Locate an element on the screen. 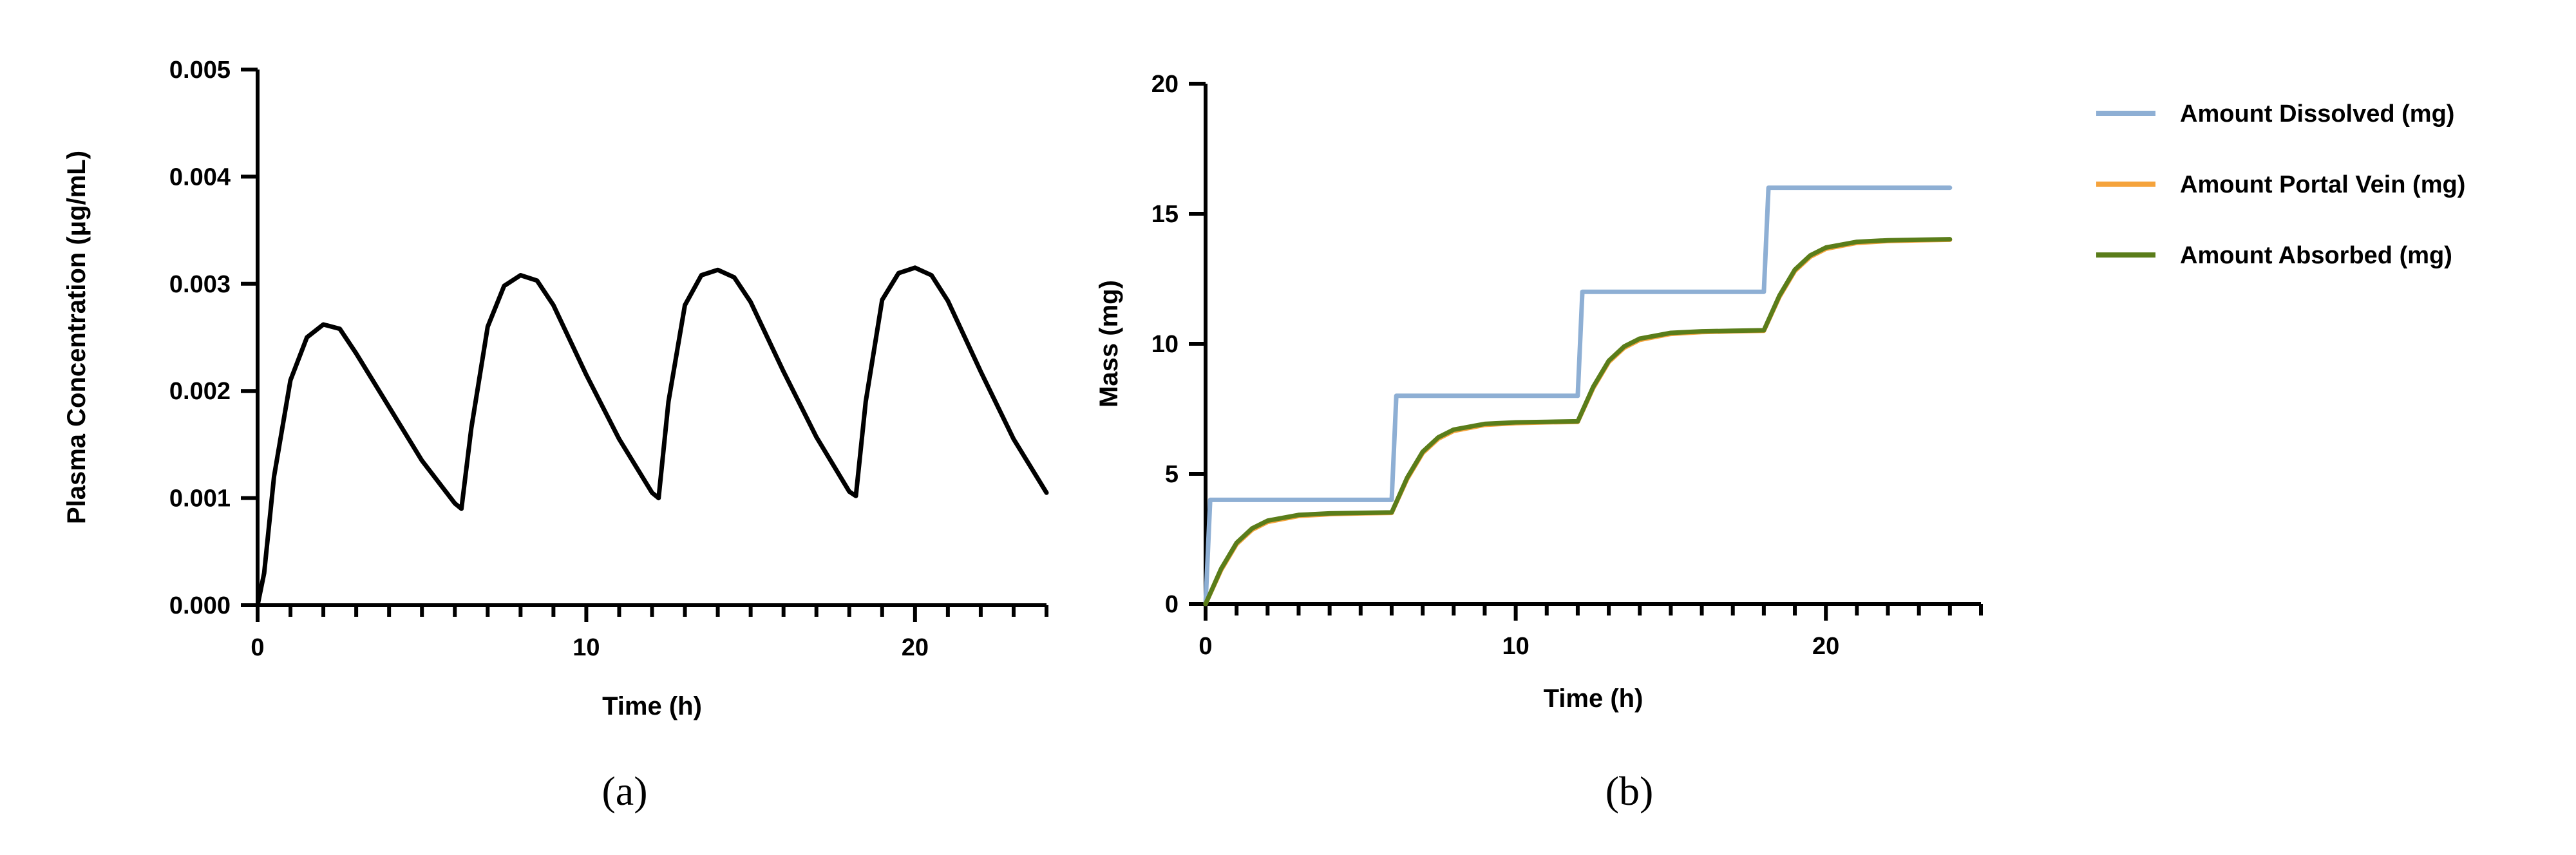 The image size is (2576, 855). chart-a-y-tick-label: 0.002 is located at coordinates (200, 391).